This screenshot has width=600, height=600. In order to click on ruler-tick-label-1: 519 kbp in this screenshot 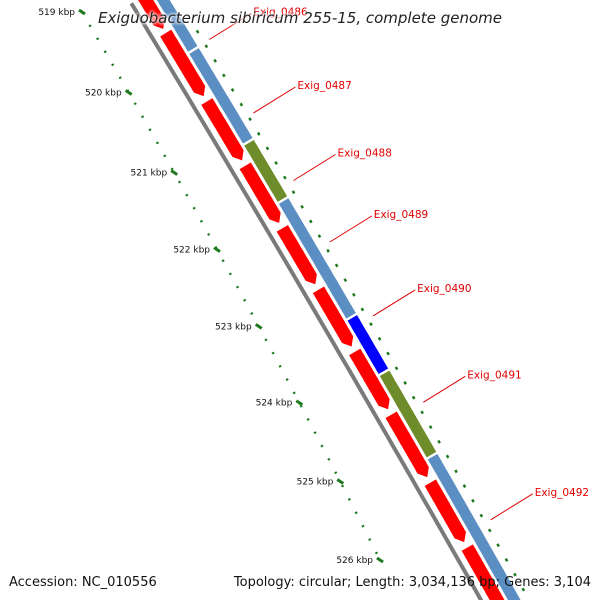, I will do `click(56, 13)`.